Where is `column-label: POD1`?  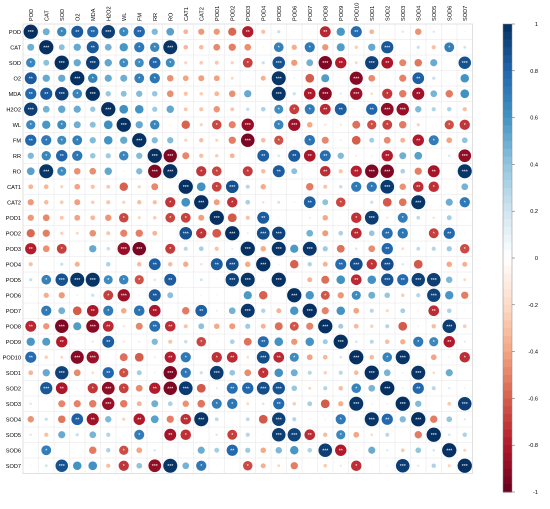 column-label: POD1 is located at coordinates (218, 13).